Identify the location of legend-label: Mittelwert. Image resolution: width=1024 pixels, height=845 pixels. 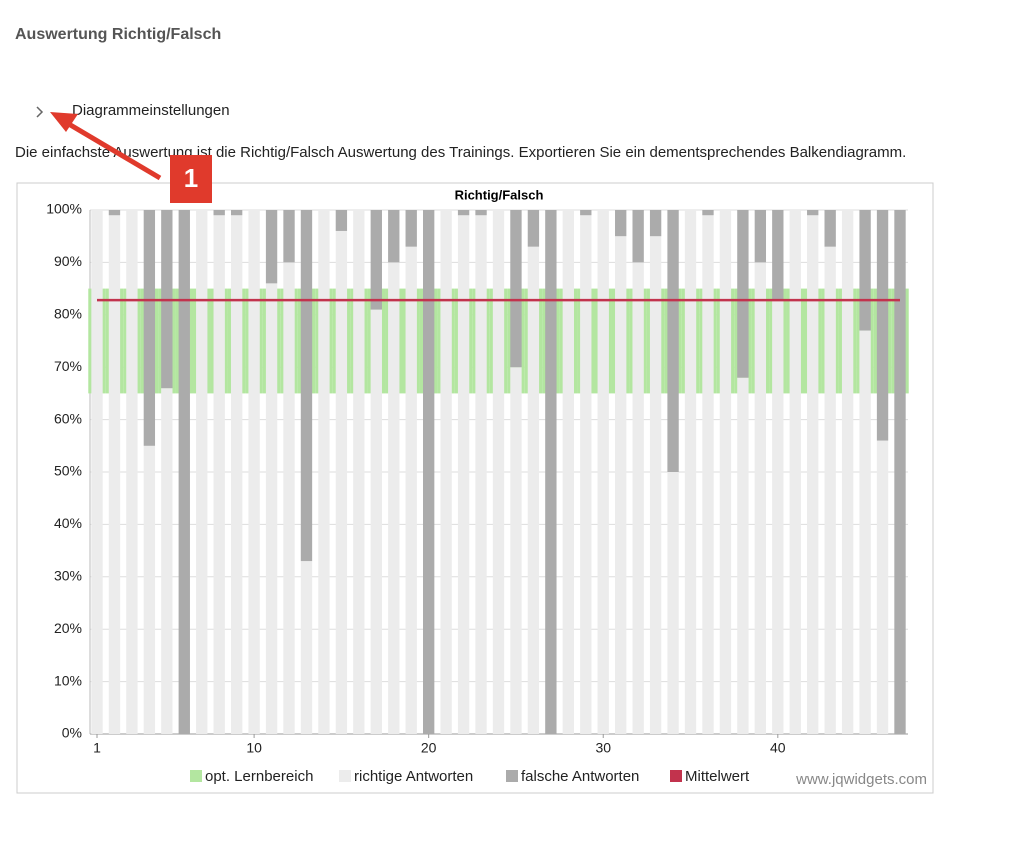
(717, 776).